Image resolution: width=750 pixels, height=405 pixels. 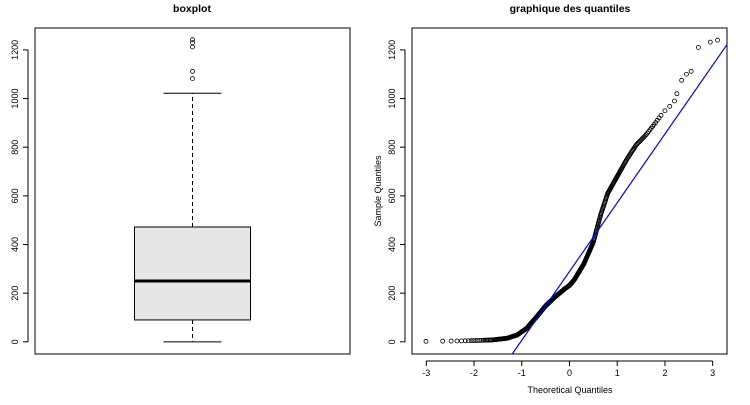 I want to click on qq-x-axis: -3 -2 -1 0 1 2 3, so click(x=568, y=369).